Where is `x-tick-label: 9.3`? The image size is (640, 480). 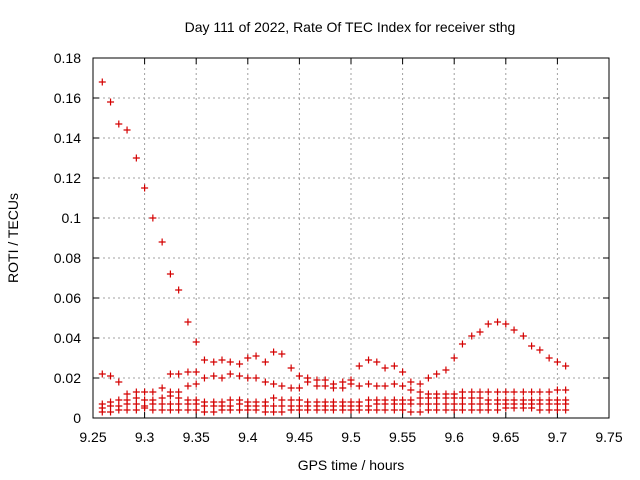
x-tick-label: 9.3 is located at coordinates (145, 437).